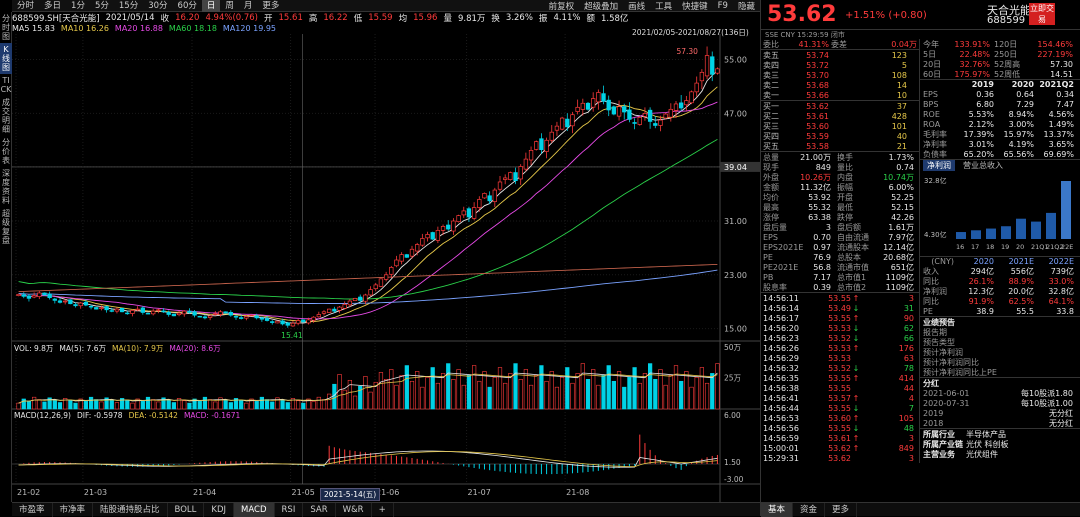  Describe the element at coordinates (746, 6) in the screenshot. I see `tool-button-6: 隐藏` at that location.